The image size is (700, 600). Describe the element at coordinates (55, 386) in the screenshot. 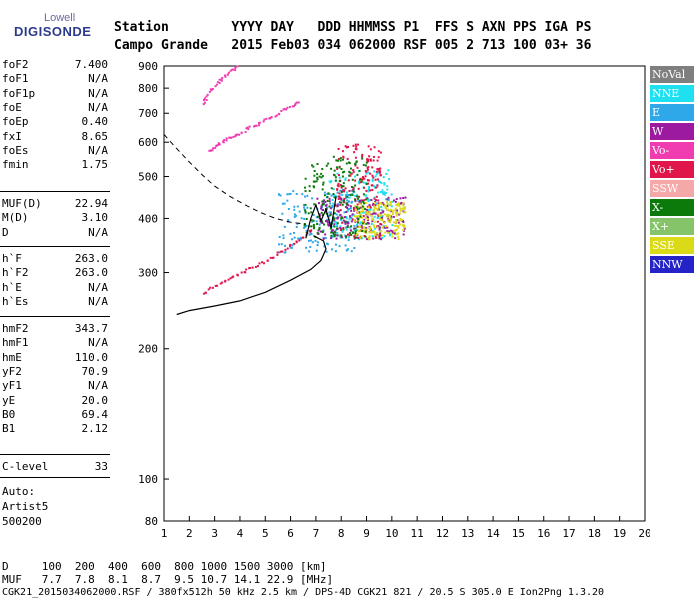

I see `param-row: yF1 N/A` at that location.